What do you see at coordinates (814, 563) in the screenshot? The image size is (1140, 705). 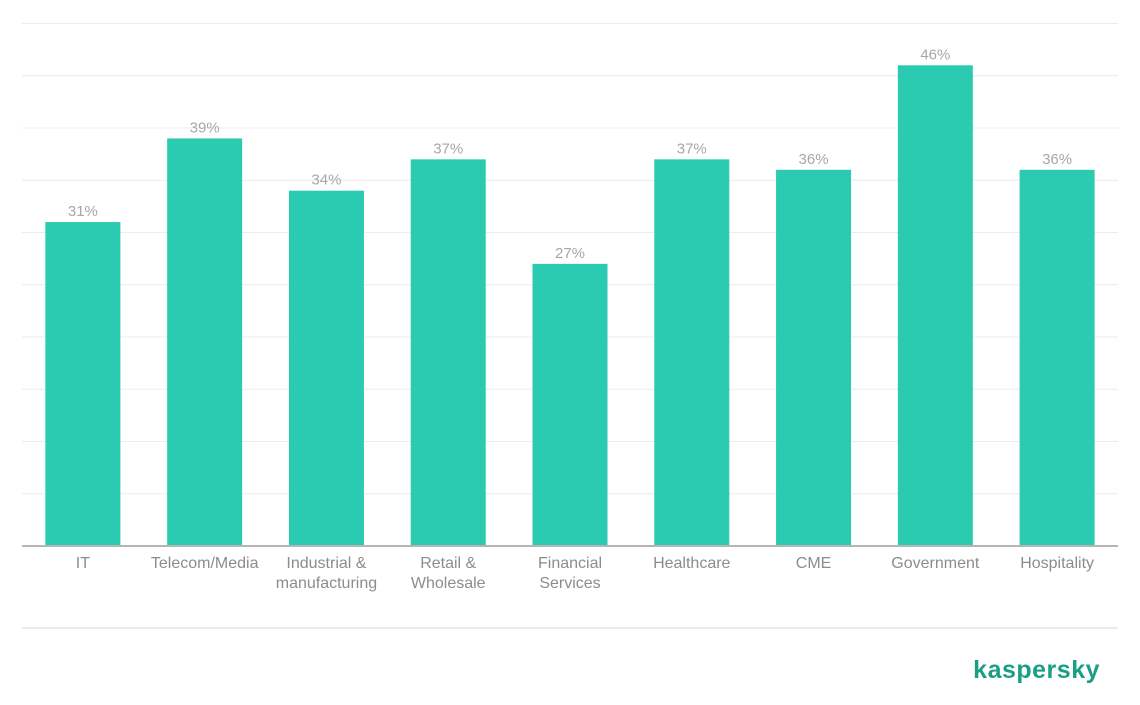 I see `category-label: CME` at bounding box center [814, 563].